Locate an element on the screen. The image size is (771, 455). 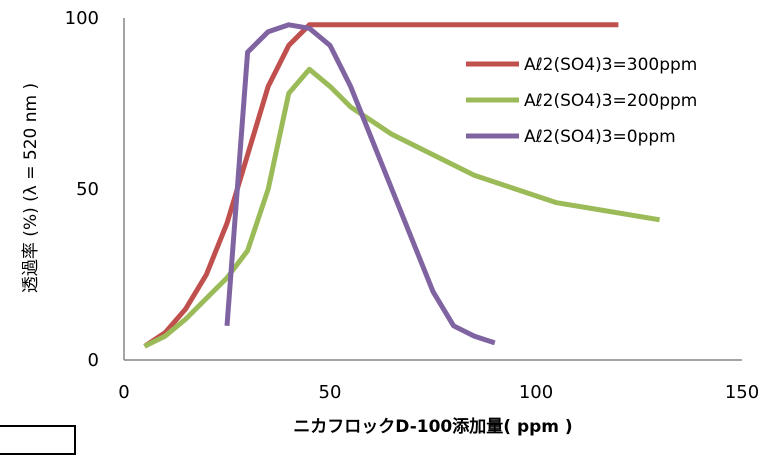
y-tick-label: 50 is located at coordinates (87, 189).